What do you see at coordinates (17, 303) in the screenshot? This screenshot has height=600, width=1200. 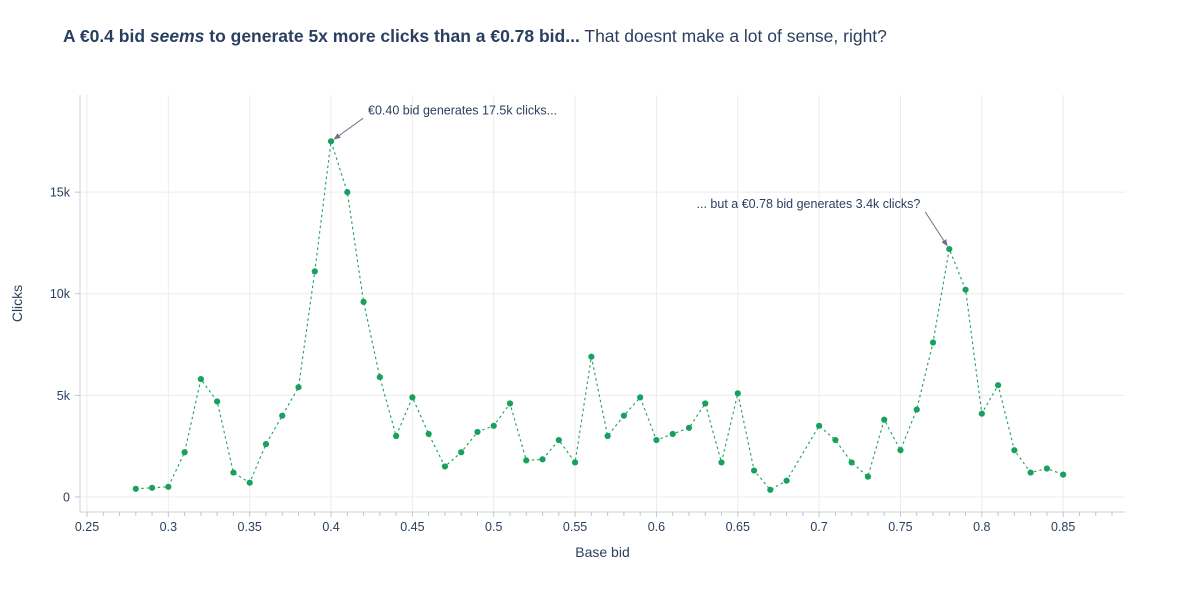 I see `y-axis-title: Clicks` at bounding box center [17, 303].